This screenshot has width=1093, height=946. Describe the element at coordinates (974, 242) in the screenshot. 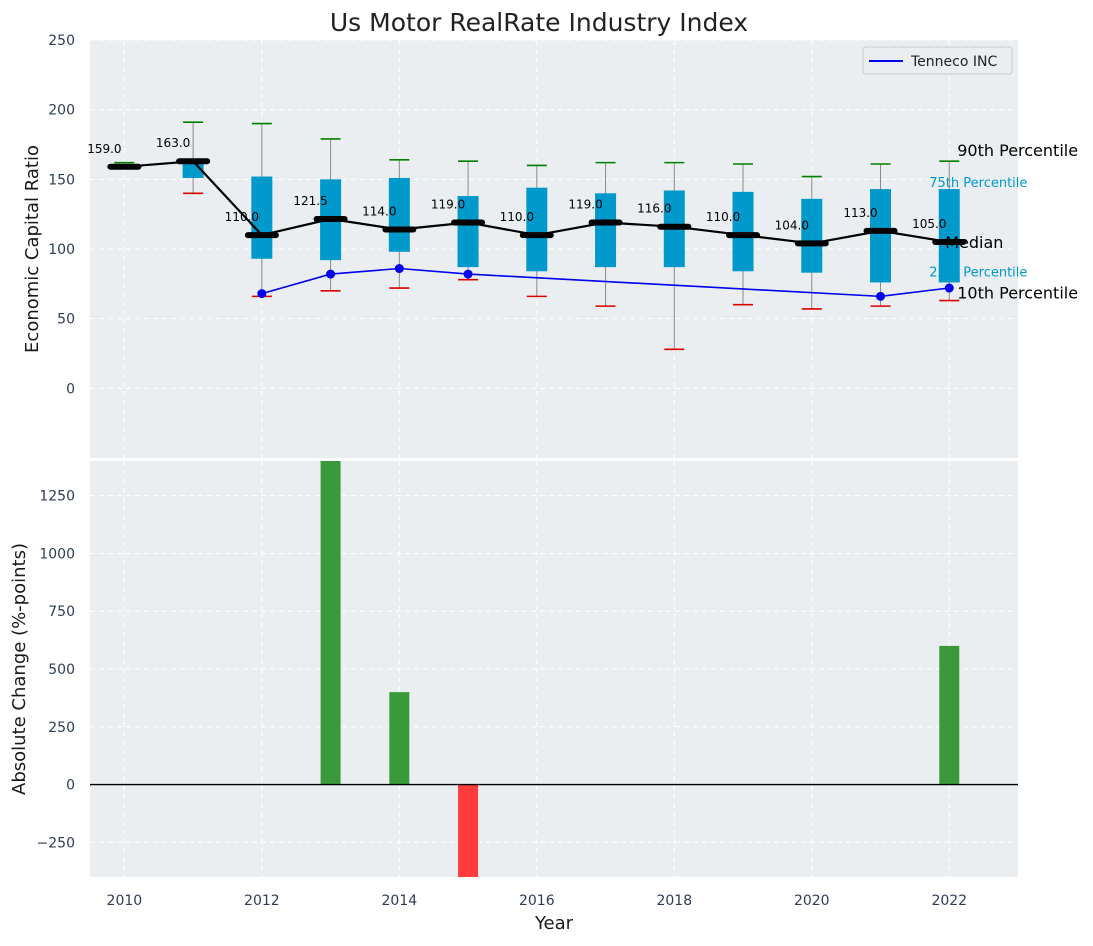

I see `annotation-median: Median` at that location.